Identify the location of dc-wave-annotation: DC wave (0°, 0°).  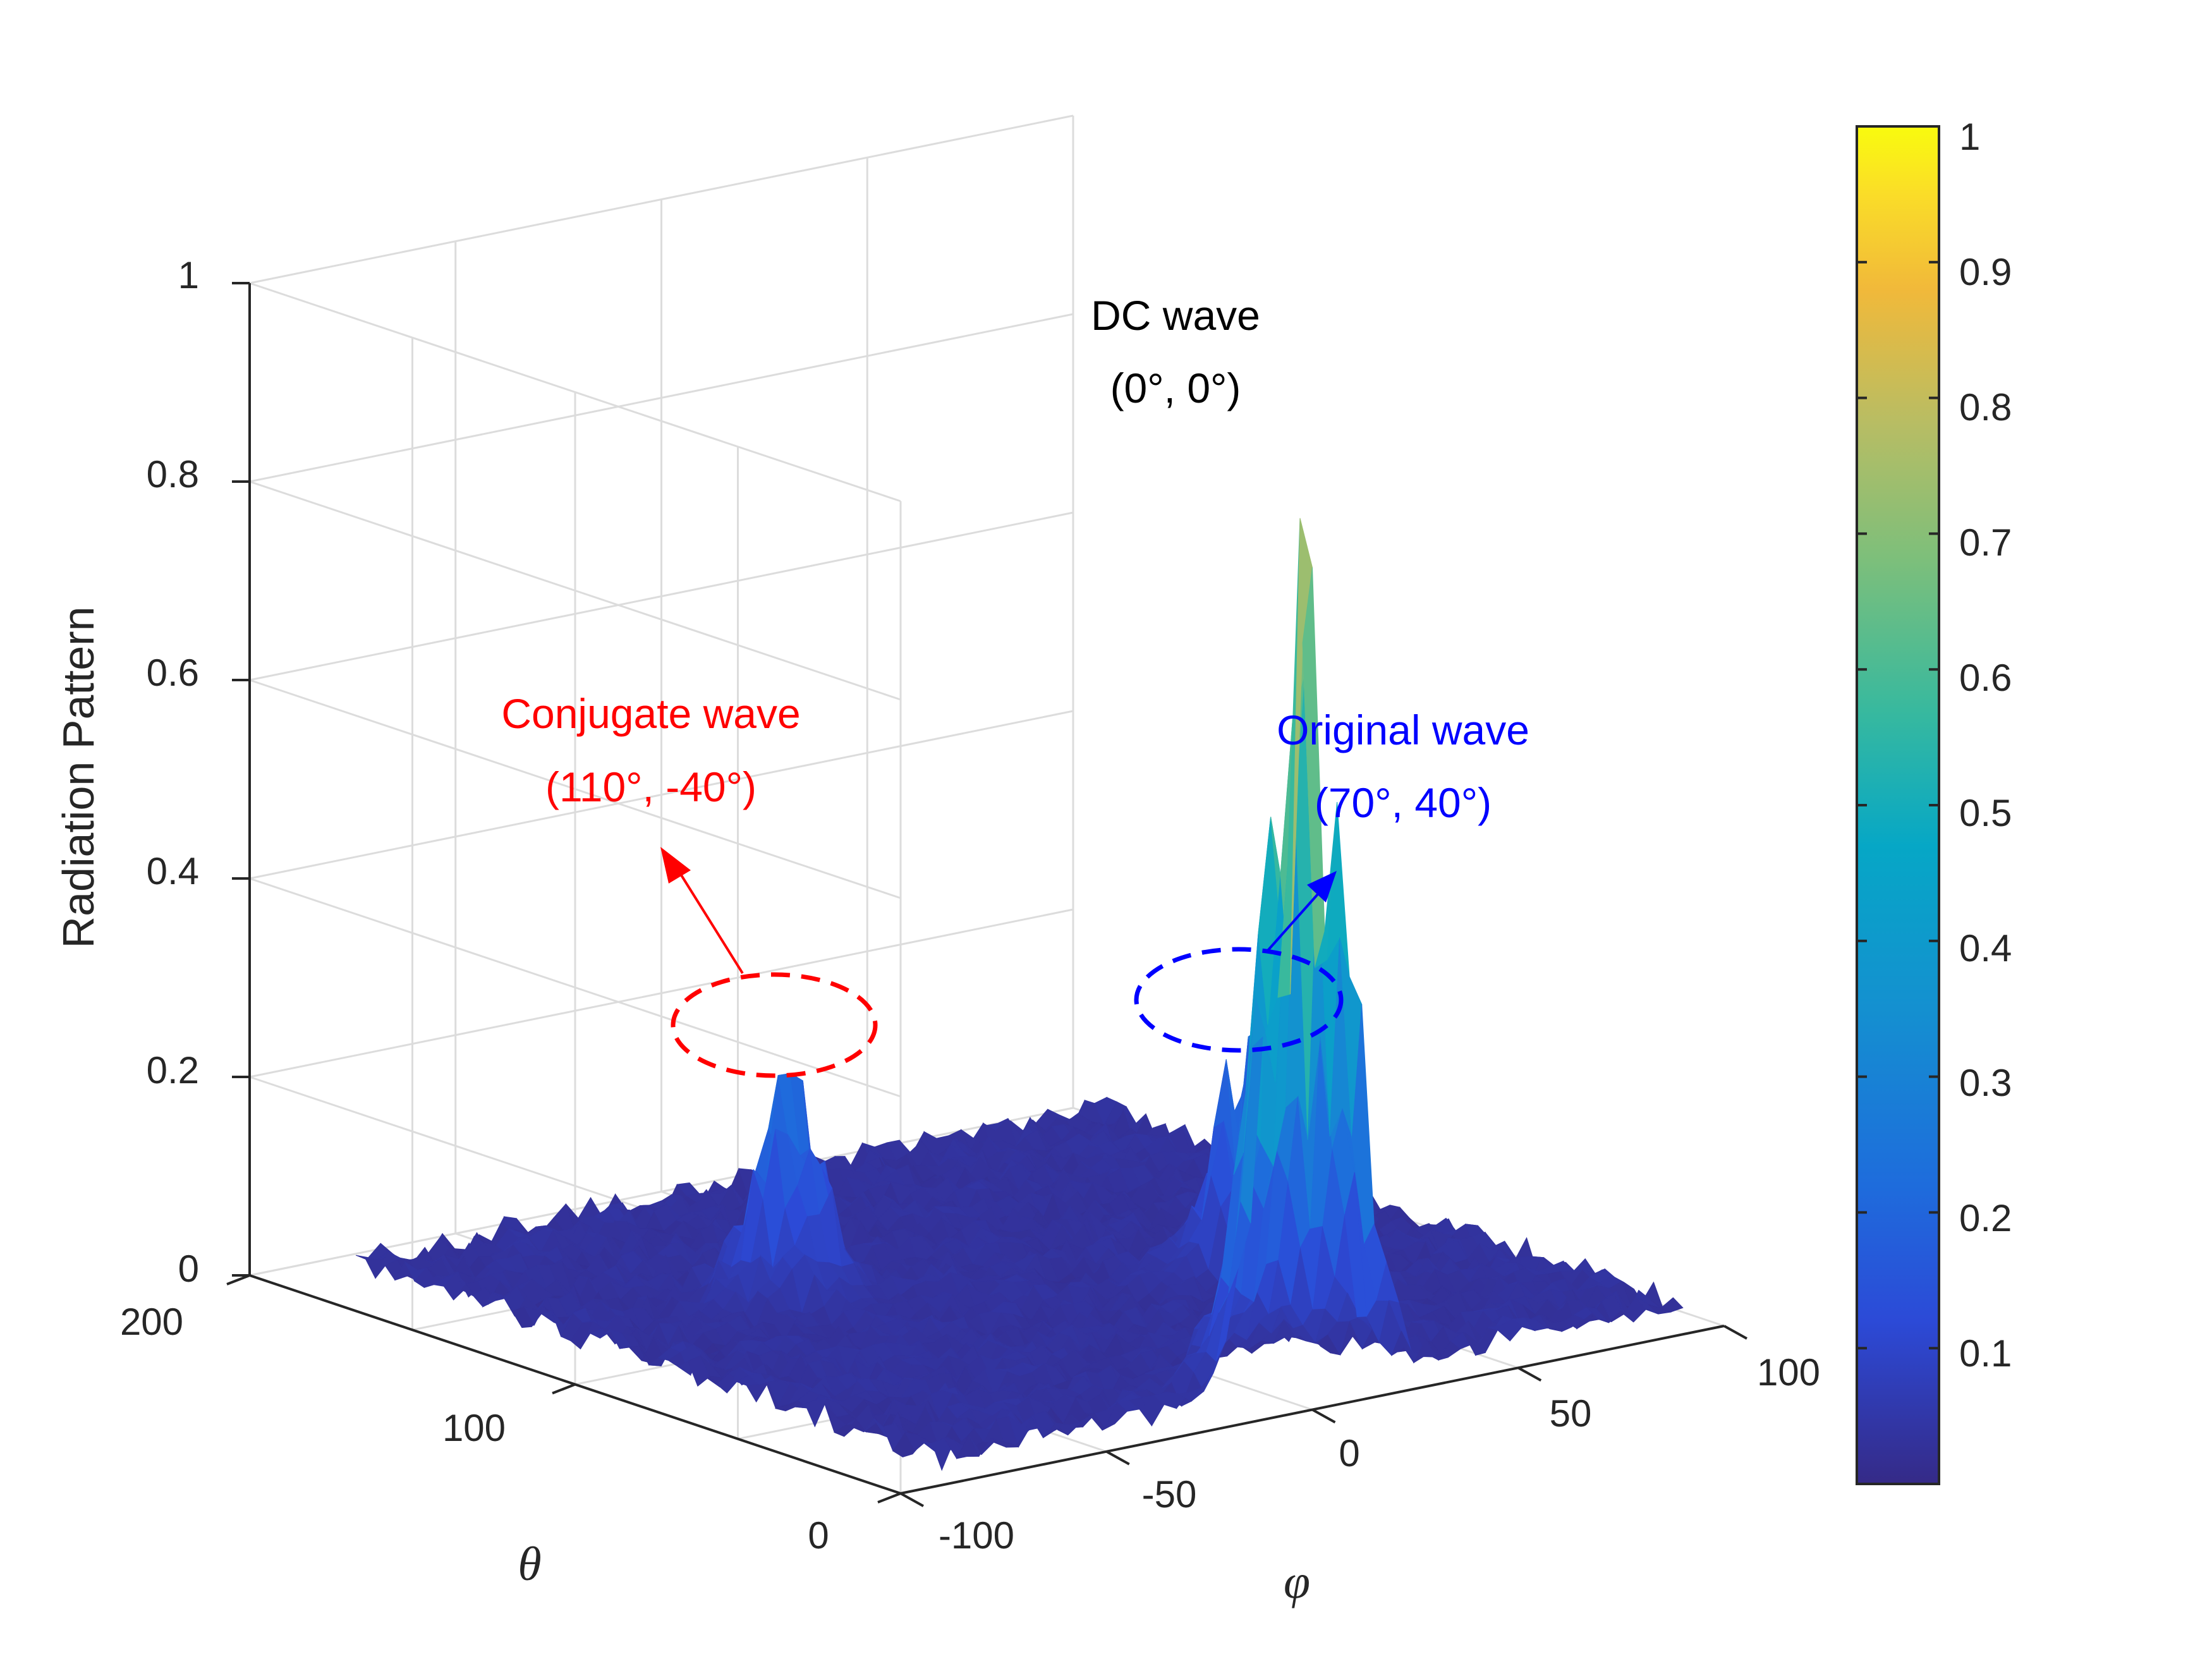
(1175, 351).